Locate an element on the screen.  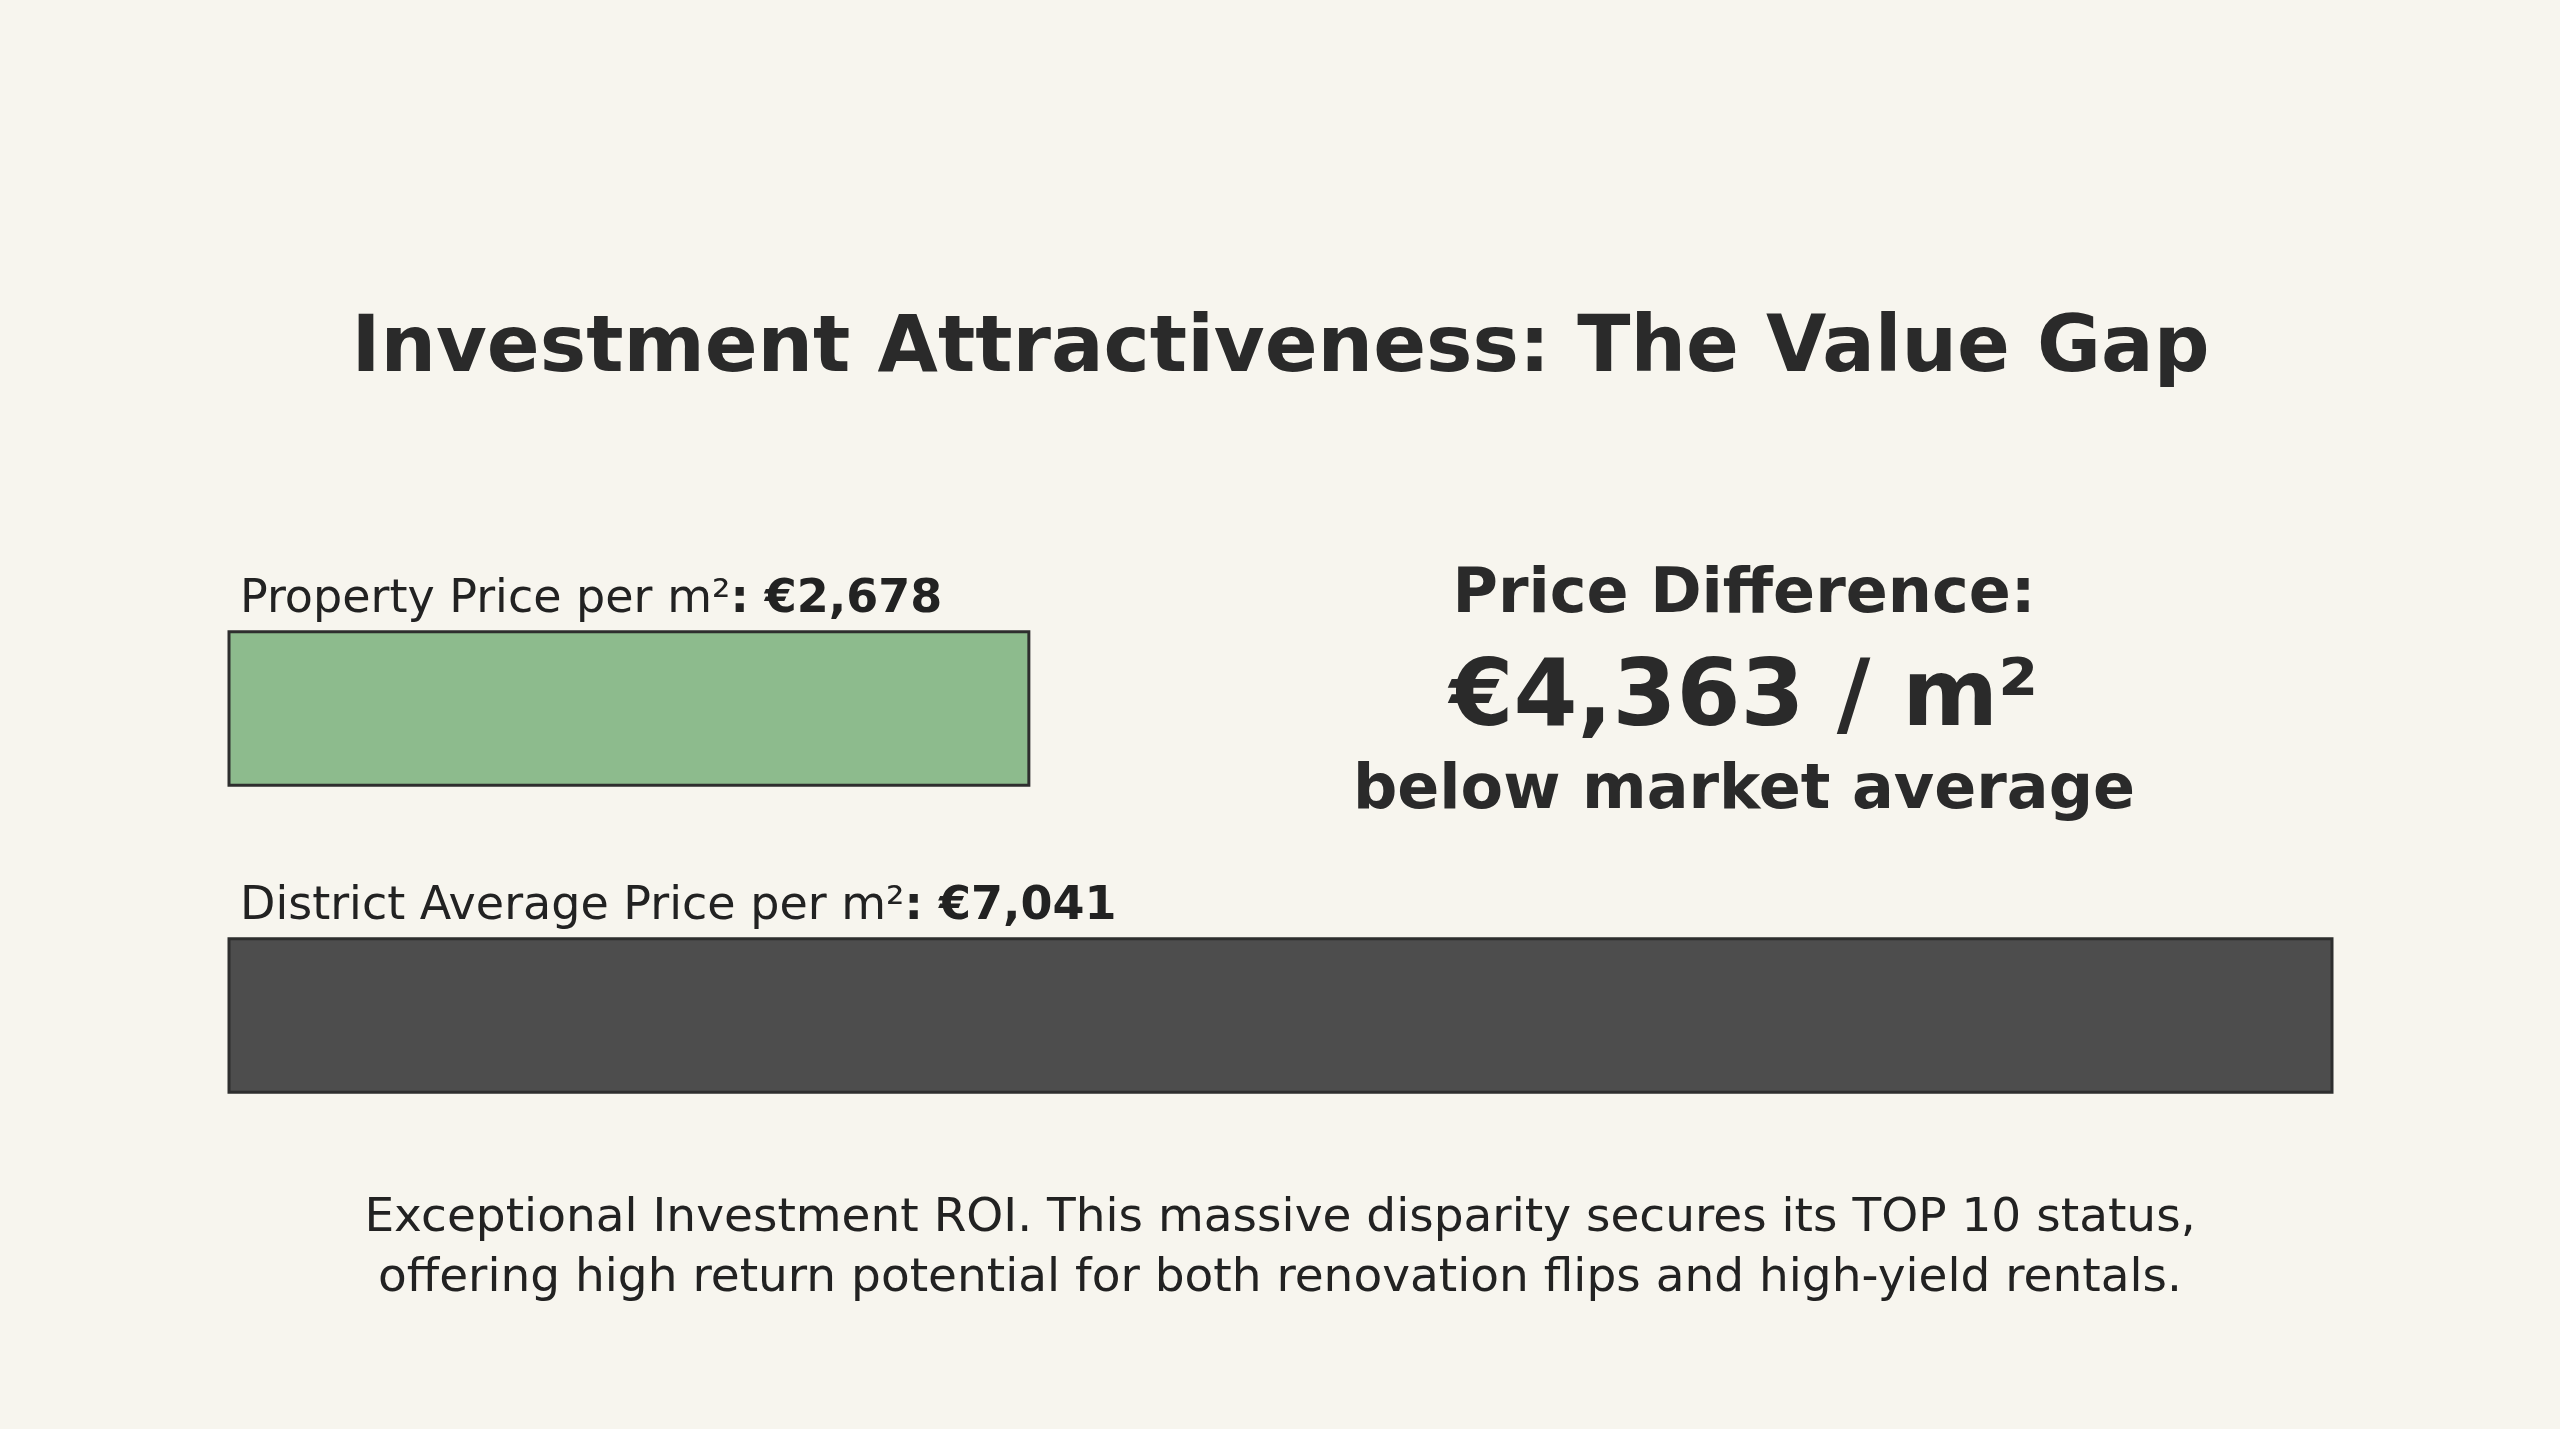
data-label: : €7,041 is located at coordinates (1010, 902).